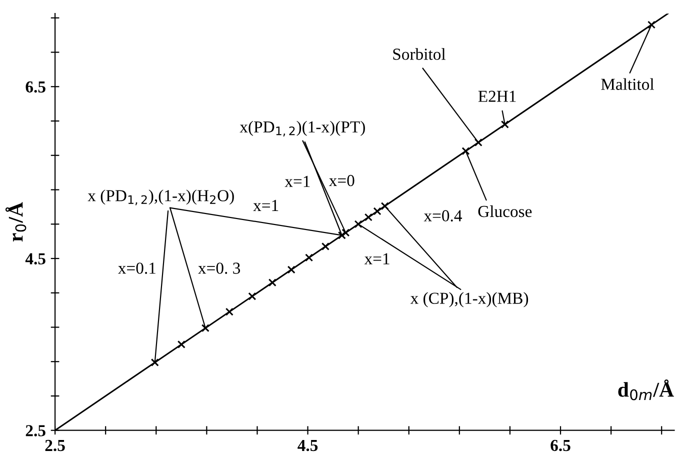 Image resolution: width=688 pixels, height=453 pixels. I want to click on x-tick-label: 6.5, so click(560, 446).